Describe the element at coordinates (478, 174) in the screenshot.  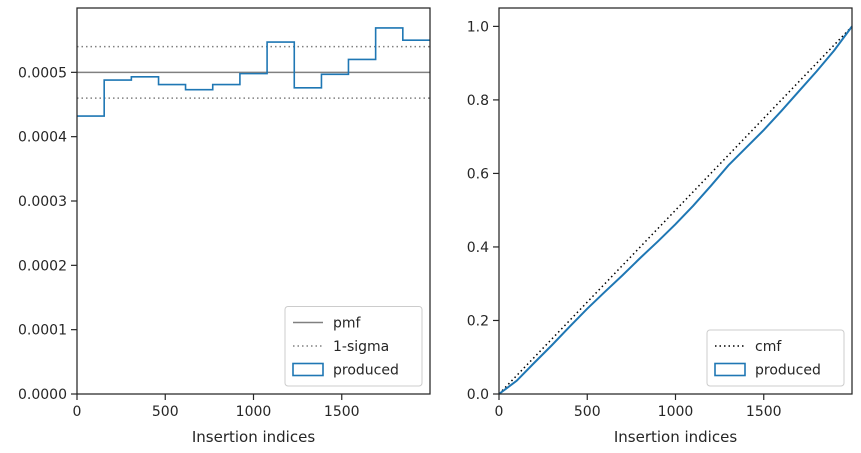
I see `y-tick-label: 0.6` at that location.